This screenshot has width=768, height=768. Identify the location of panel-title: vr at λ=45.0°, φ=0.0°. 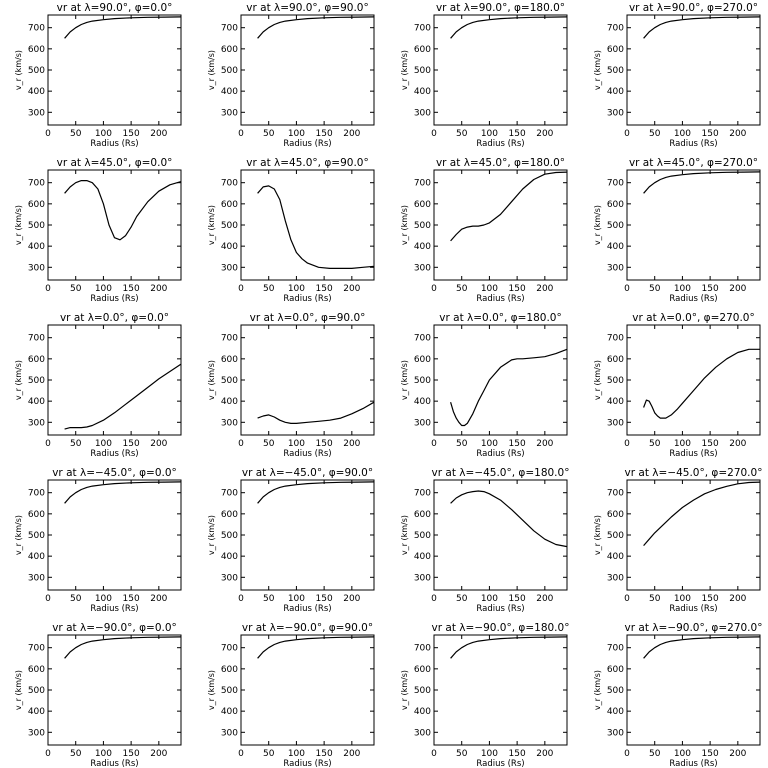
(115, 163).